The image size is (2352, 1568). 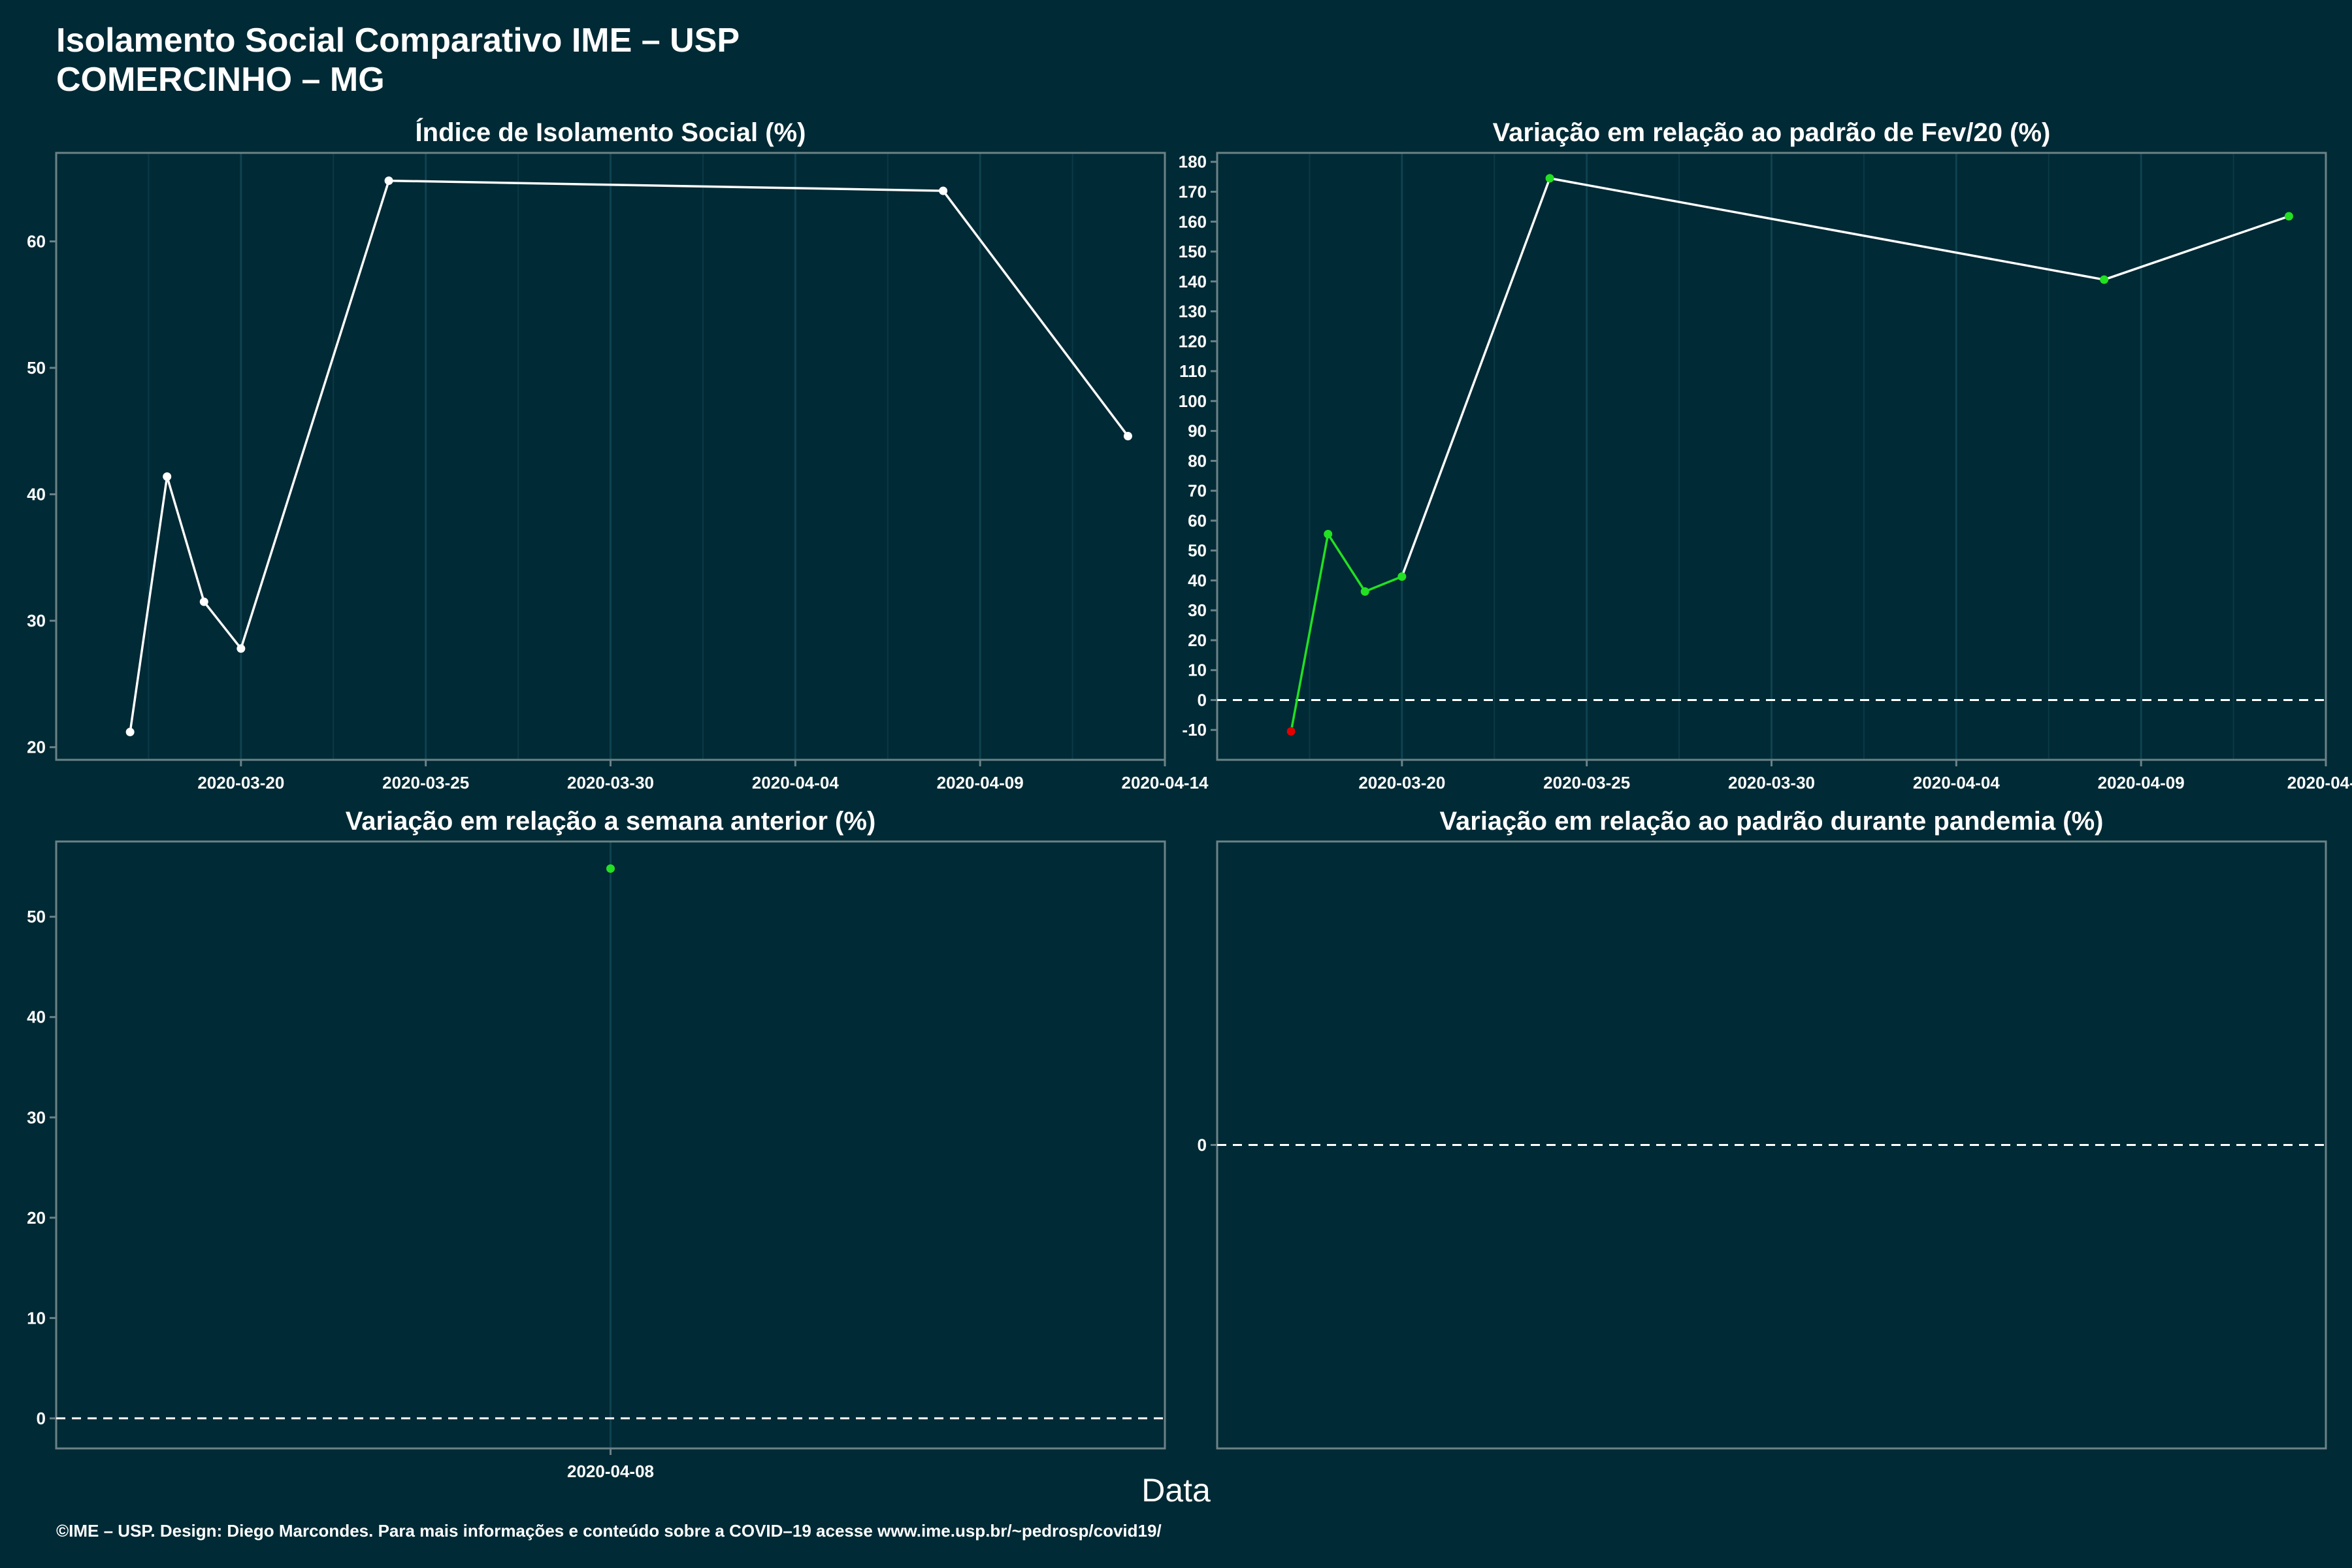 What do you see at coordinates (1197, 670) in the screenshot?
I see `y-tick-label-variacao_fev: 10` at bounding box center [1197, 670].